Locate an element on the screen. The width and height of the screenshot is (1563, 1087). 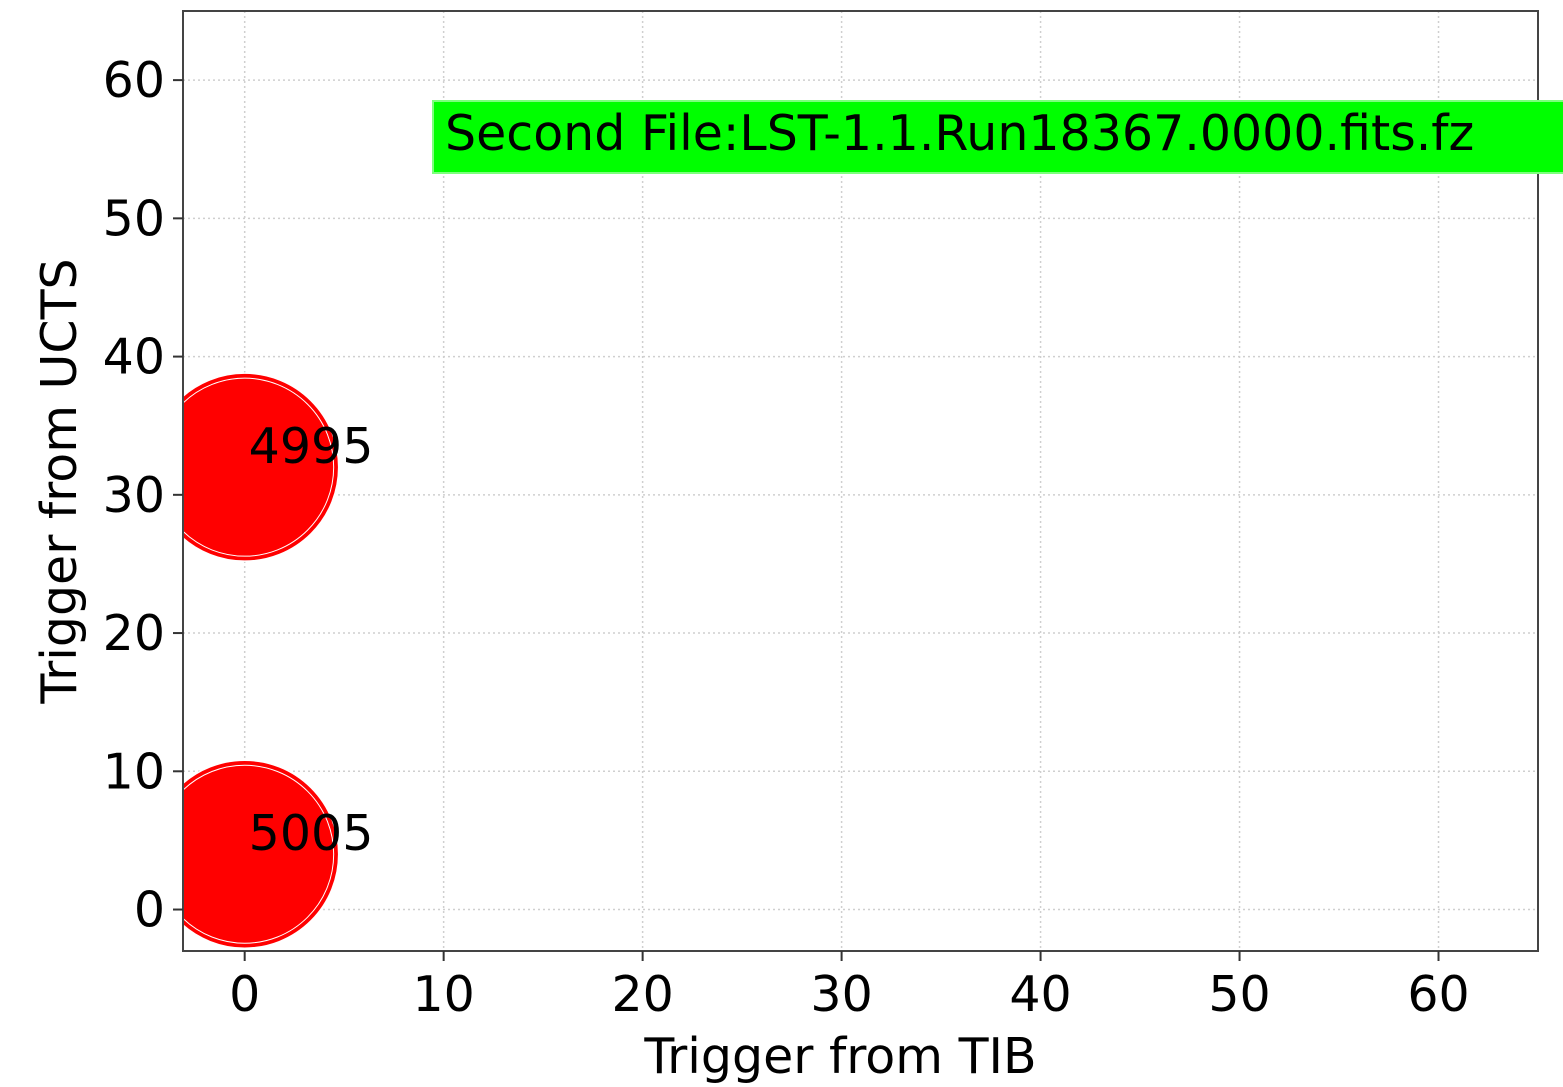
points-clip-group is located at coordinates (261, 660).